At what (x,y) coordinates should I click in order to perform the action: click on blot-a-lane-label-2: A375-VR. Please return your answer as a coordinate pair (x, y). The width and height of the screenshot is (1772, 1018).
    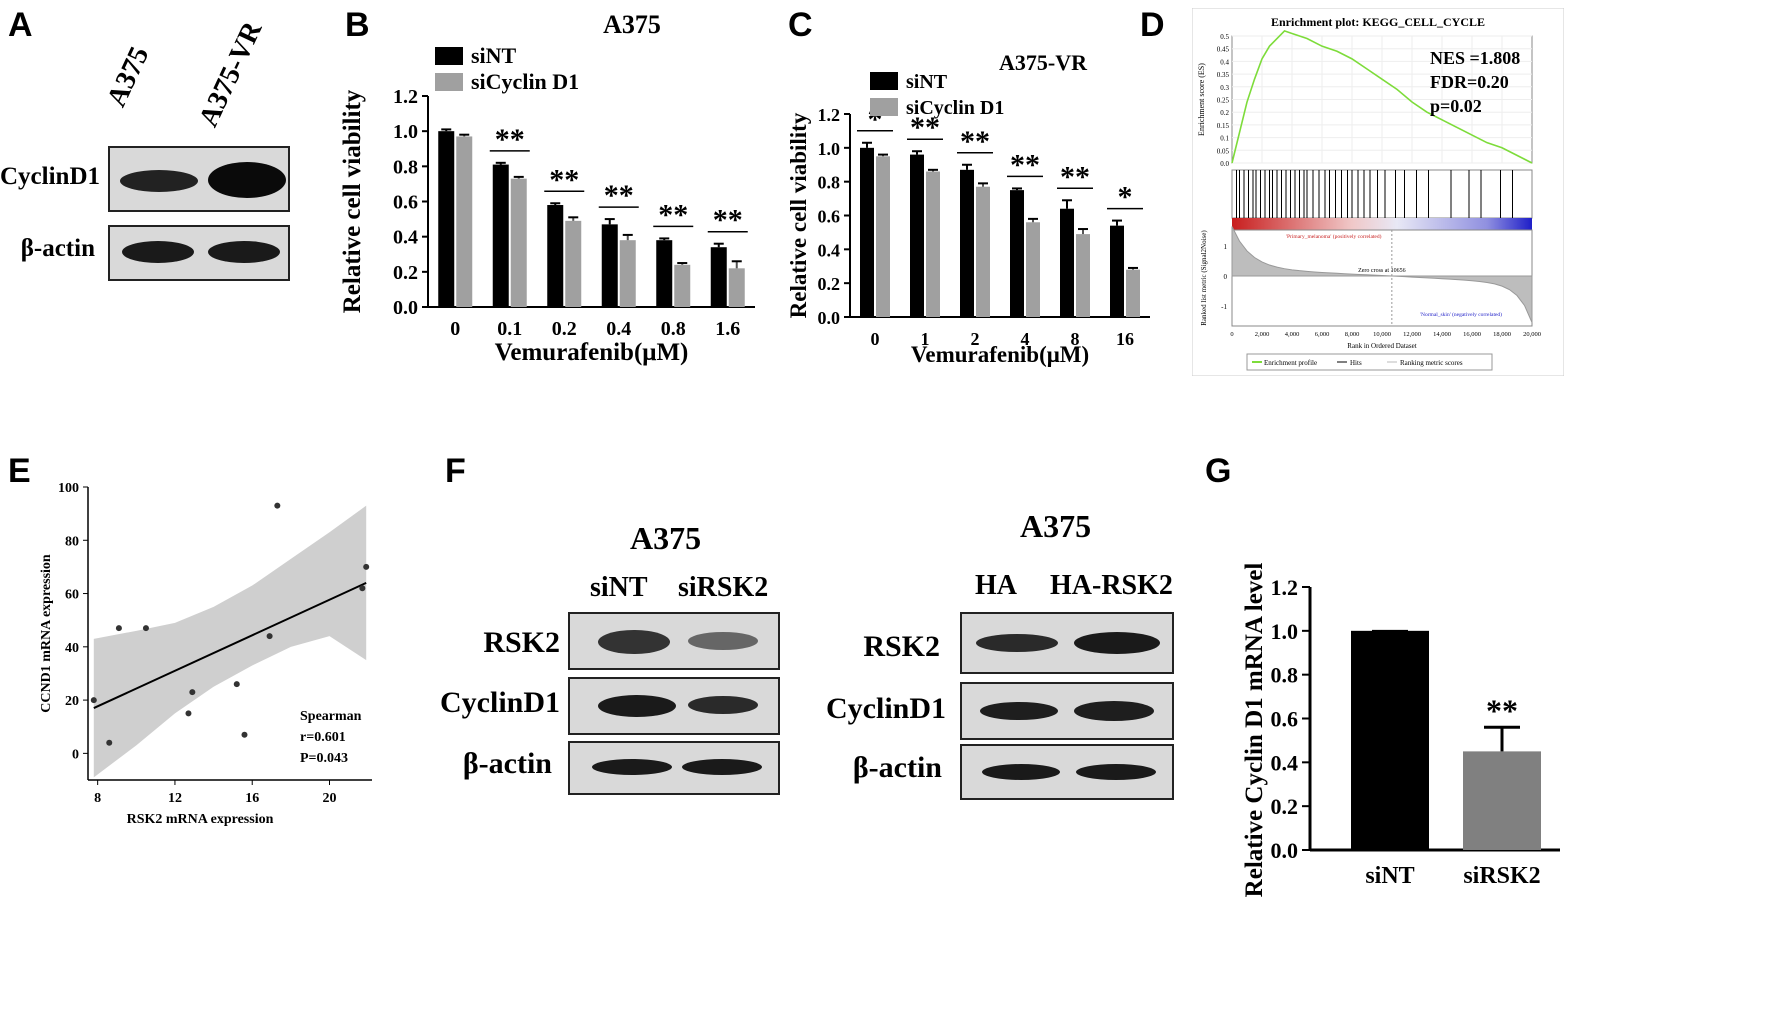
    Looking at the image, I should click on (230, 74).